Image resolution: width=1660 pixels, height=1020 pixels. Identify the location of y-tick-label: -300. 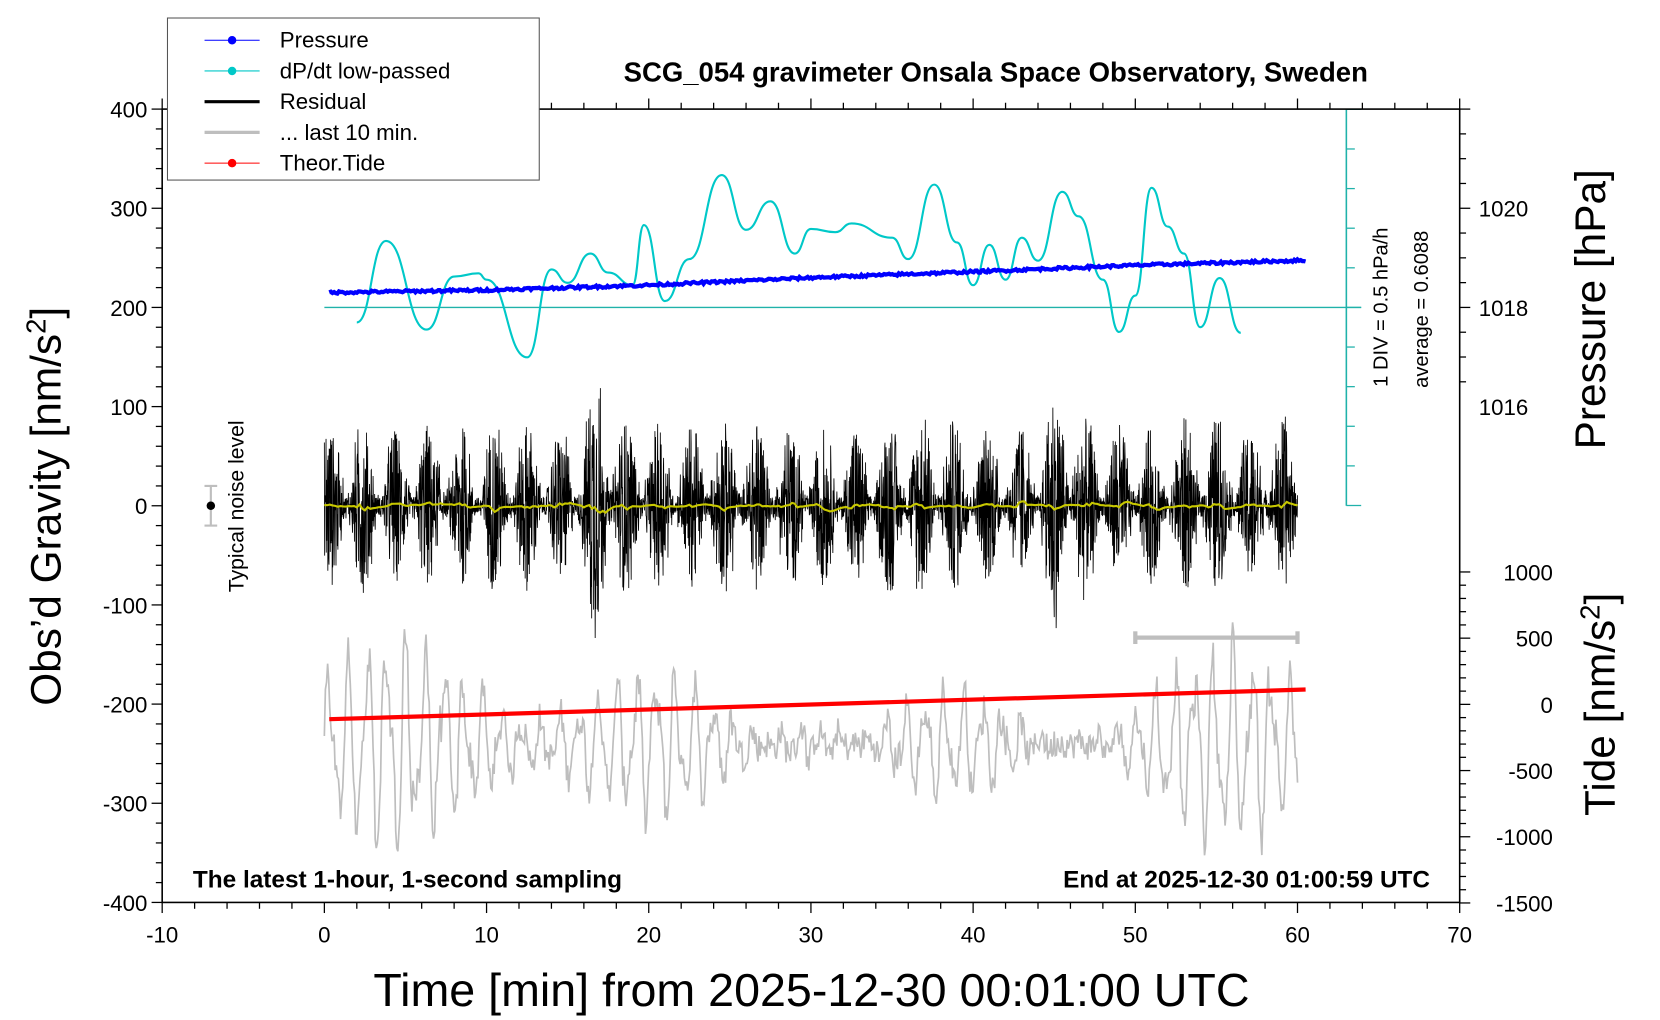
(125, 804).